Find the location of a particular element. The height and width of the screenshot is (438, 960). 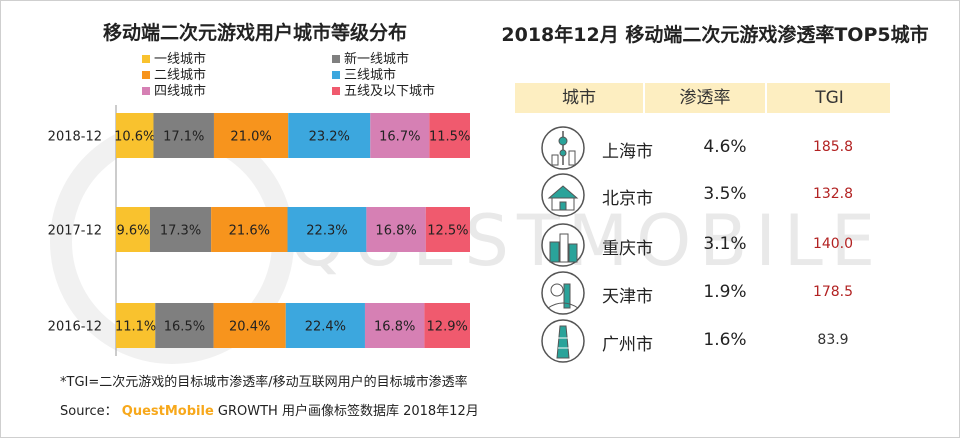

bar-value-label: 16.5% is located at coordinates (184, 327).